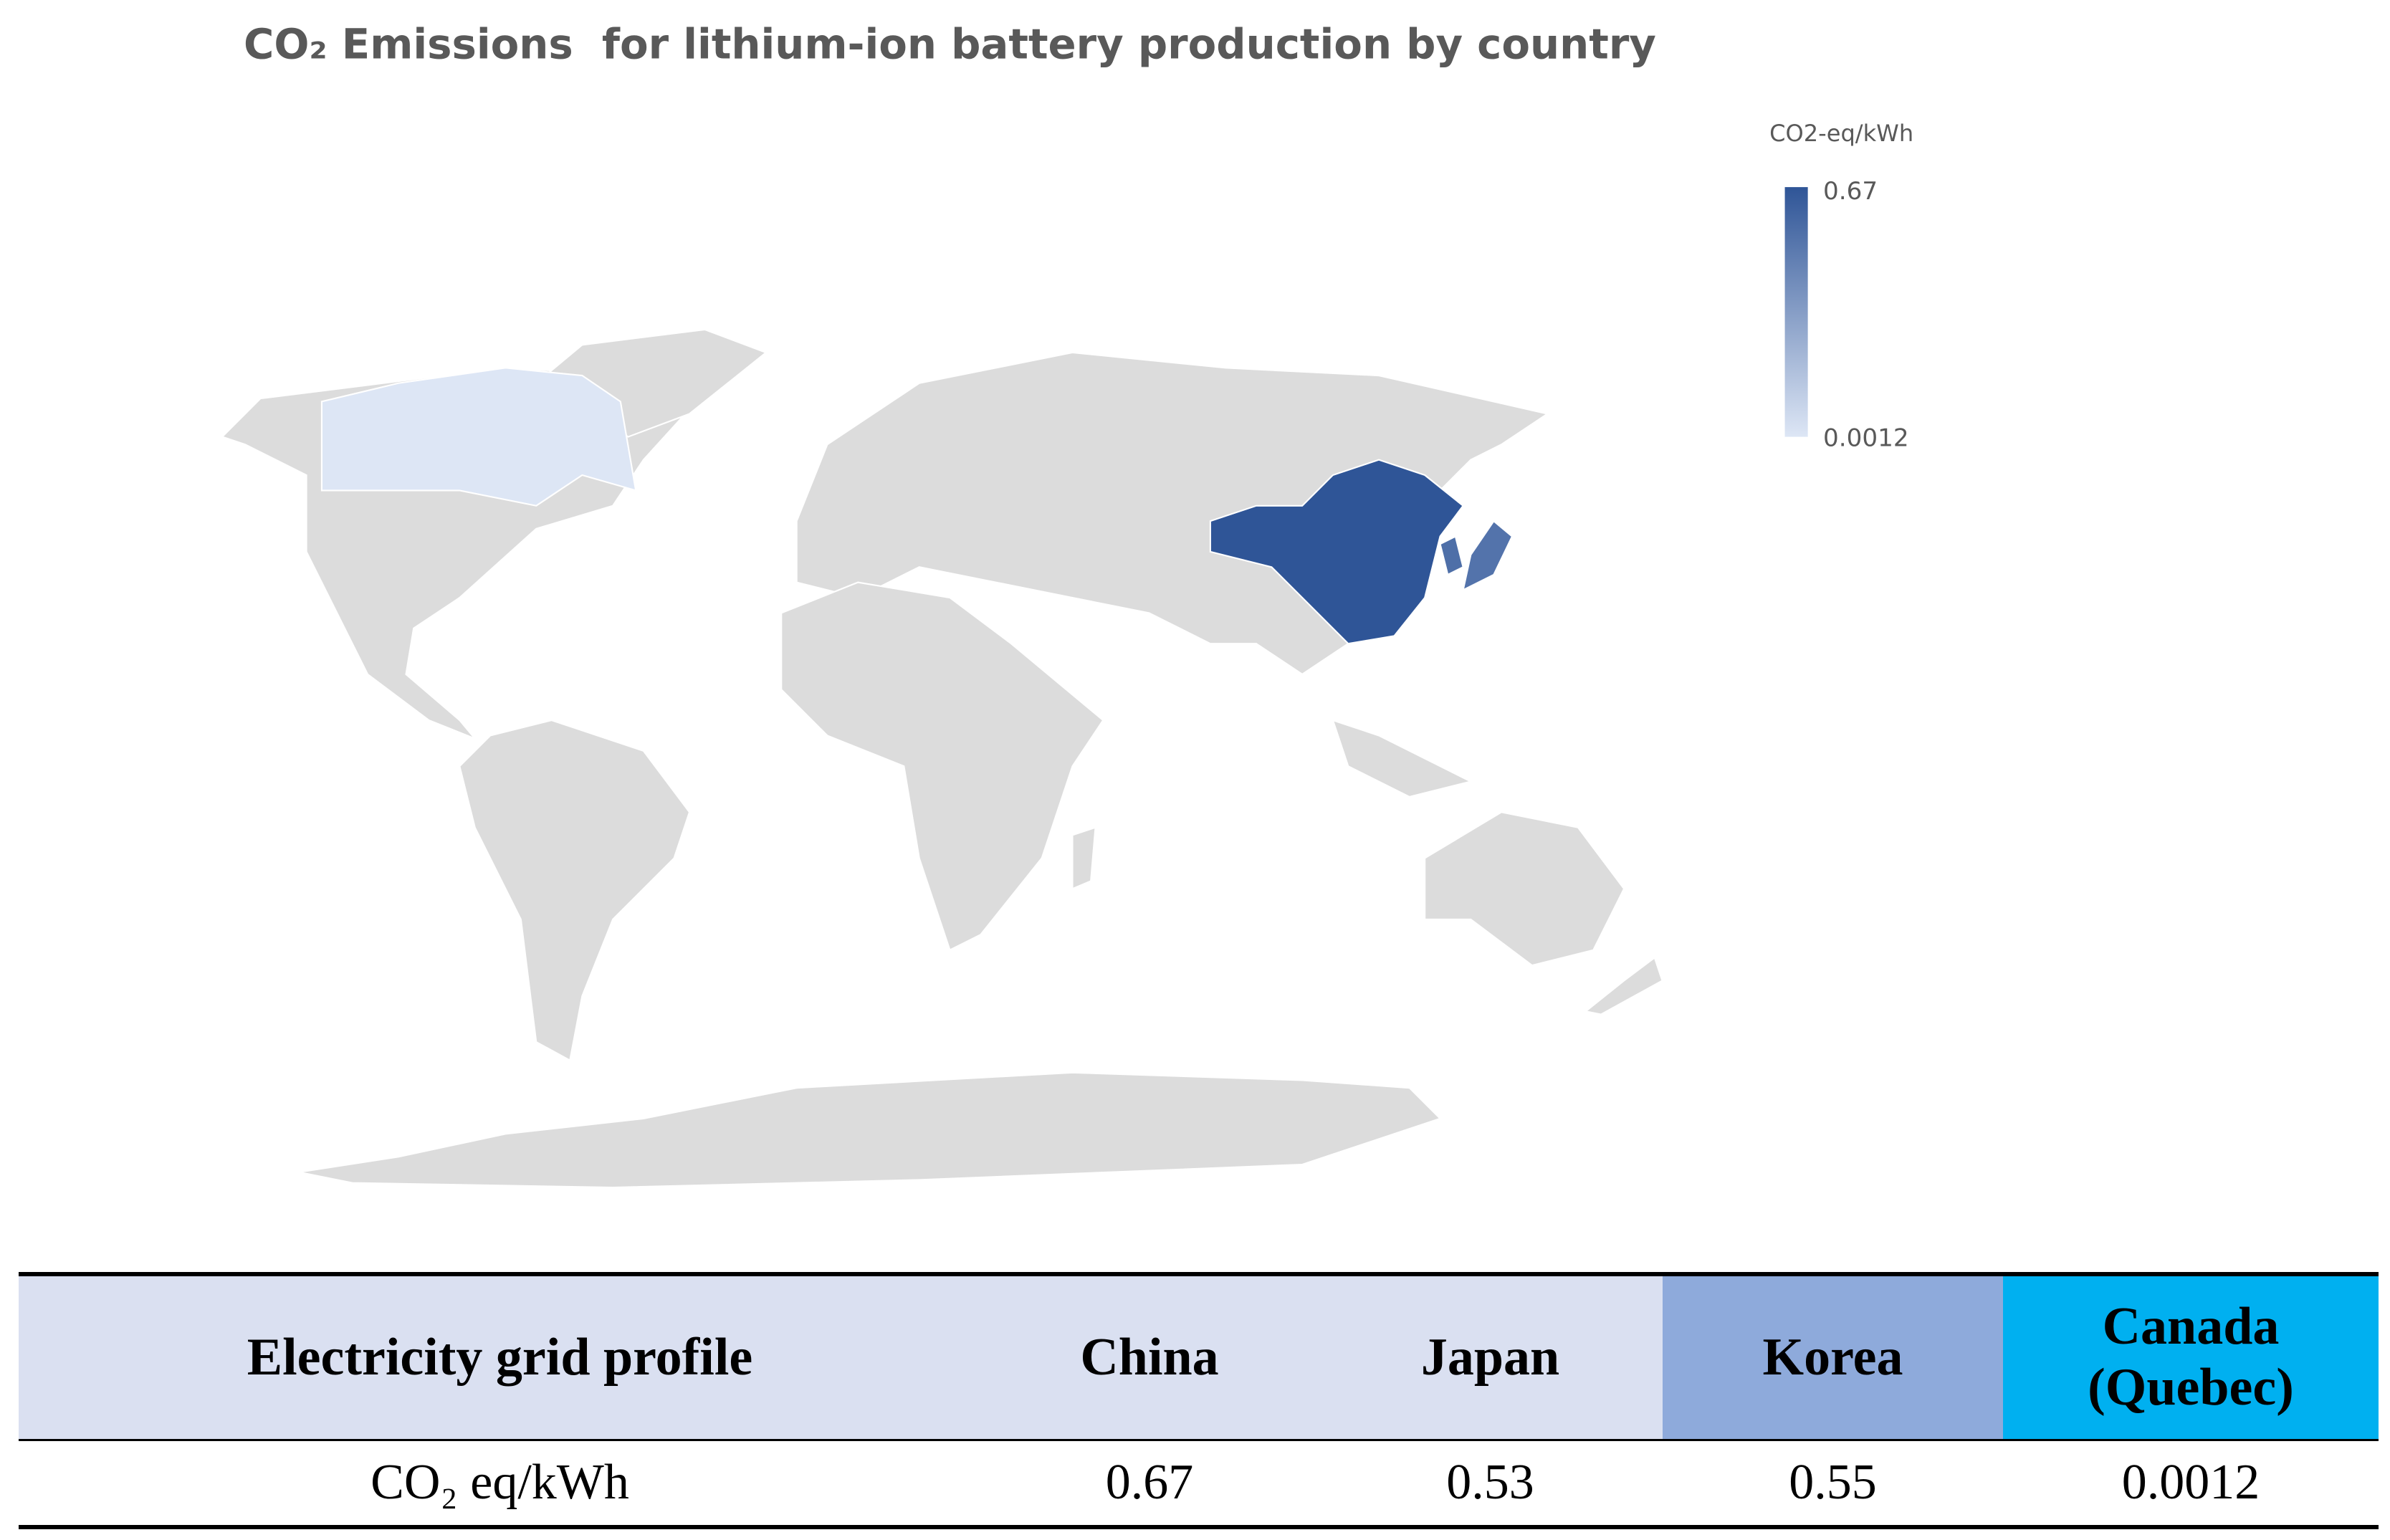  What do you see at coordinates (1850, 191) in the screenshot?
I see `legend-max: 0.67` at bounding box center [1850, 191].